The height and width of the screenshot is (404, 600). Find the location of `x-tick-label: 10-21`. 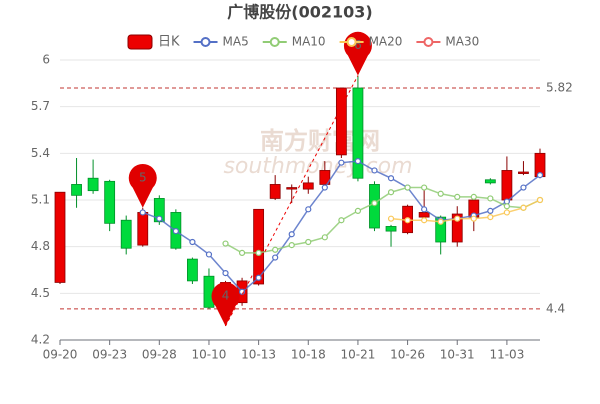

x-tick-label: 10-21 is located at coordinates (357, 355).